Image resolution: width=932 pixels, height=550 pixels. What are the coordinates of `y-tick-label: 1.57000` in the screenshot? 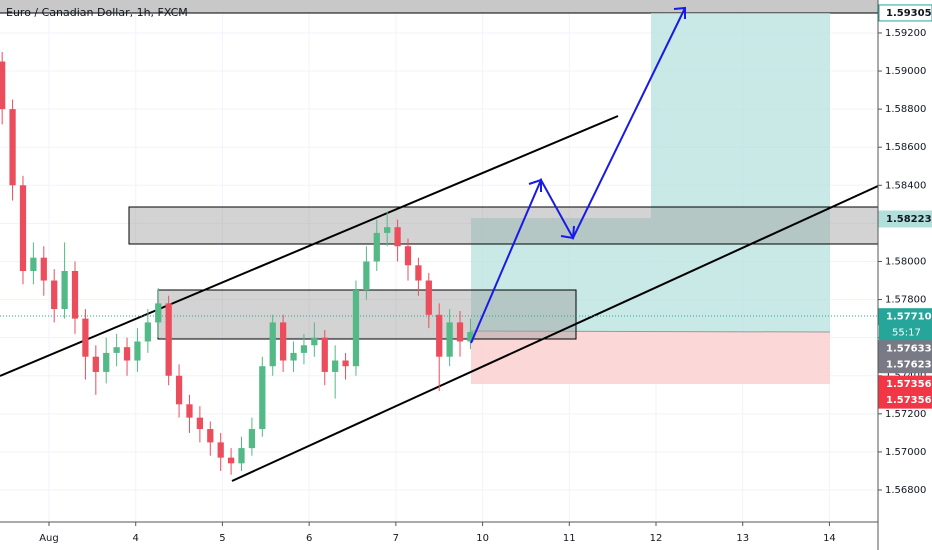 It's located at (905, 452).